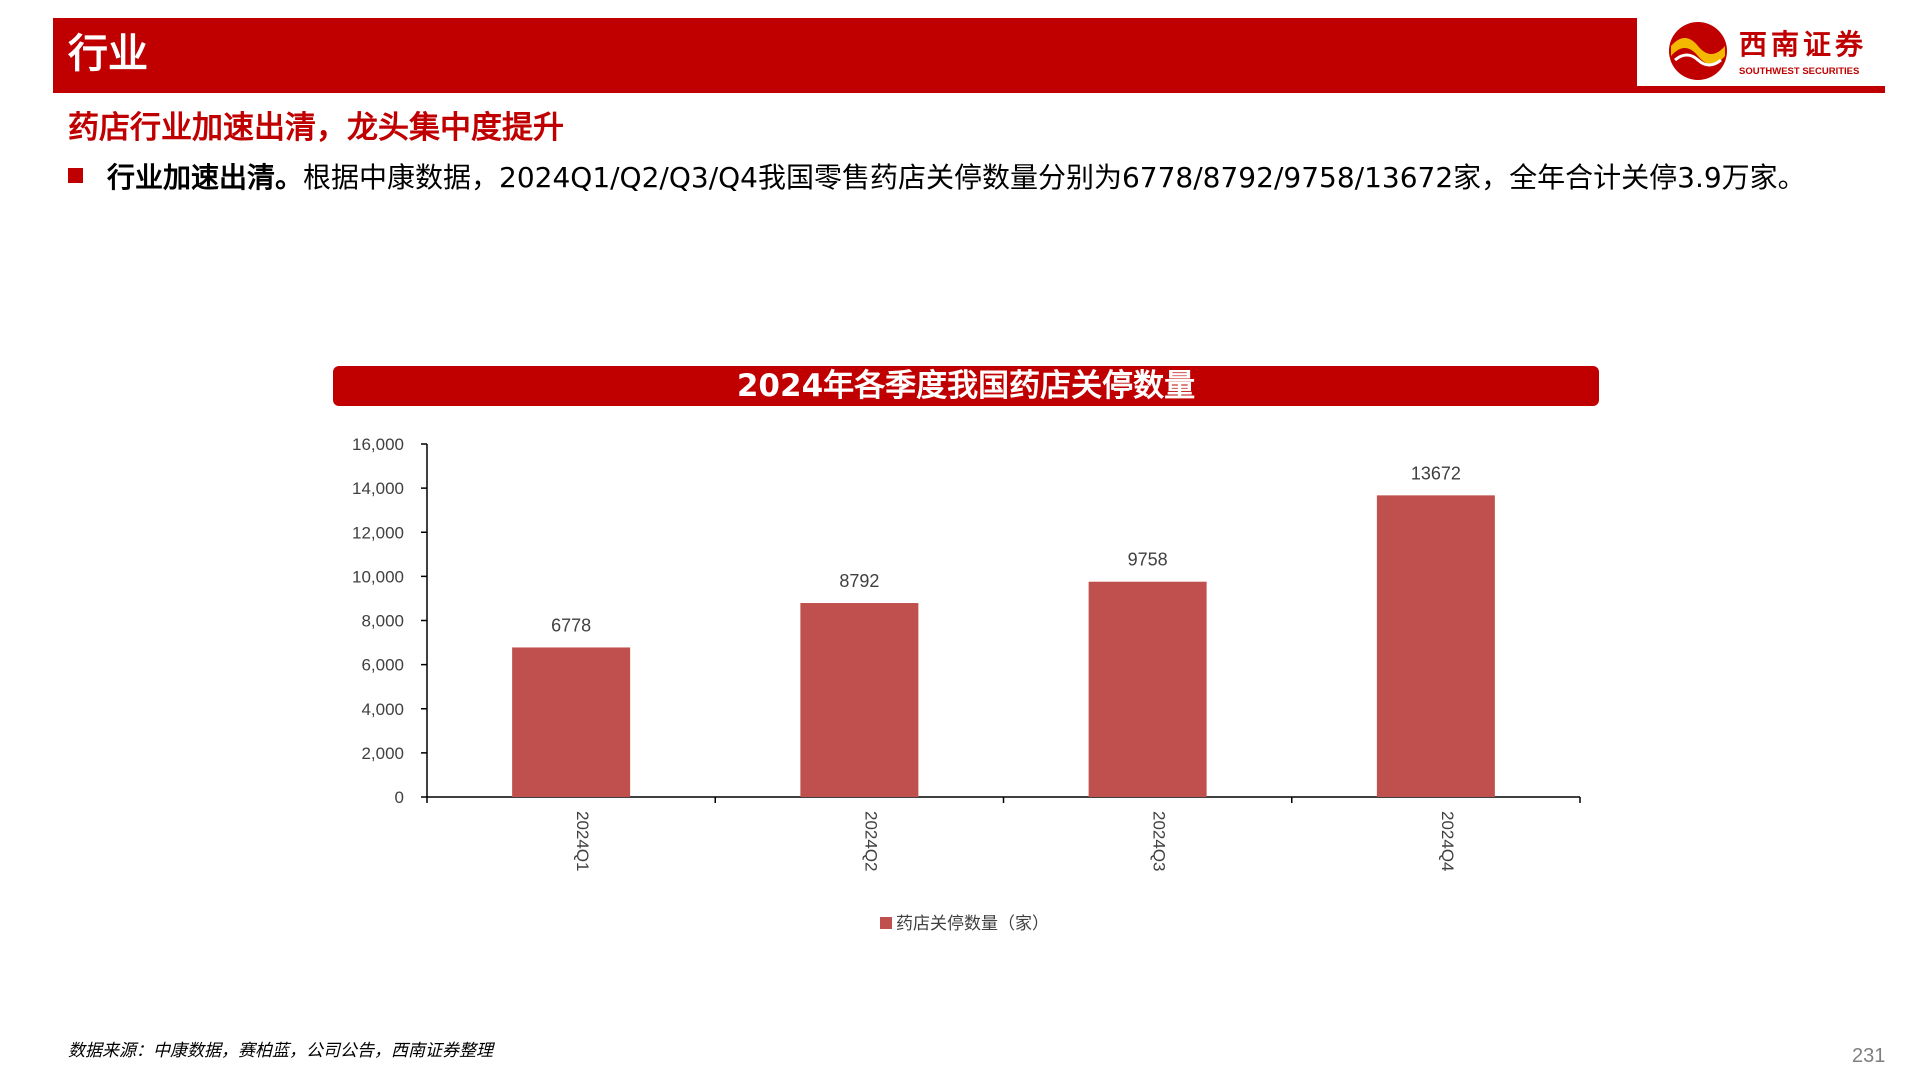 The image size is (1920, 1080). I want to click on page-title: 行业, so click(108, 54).